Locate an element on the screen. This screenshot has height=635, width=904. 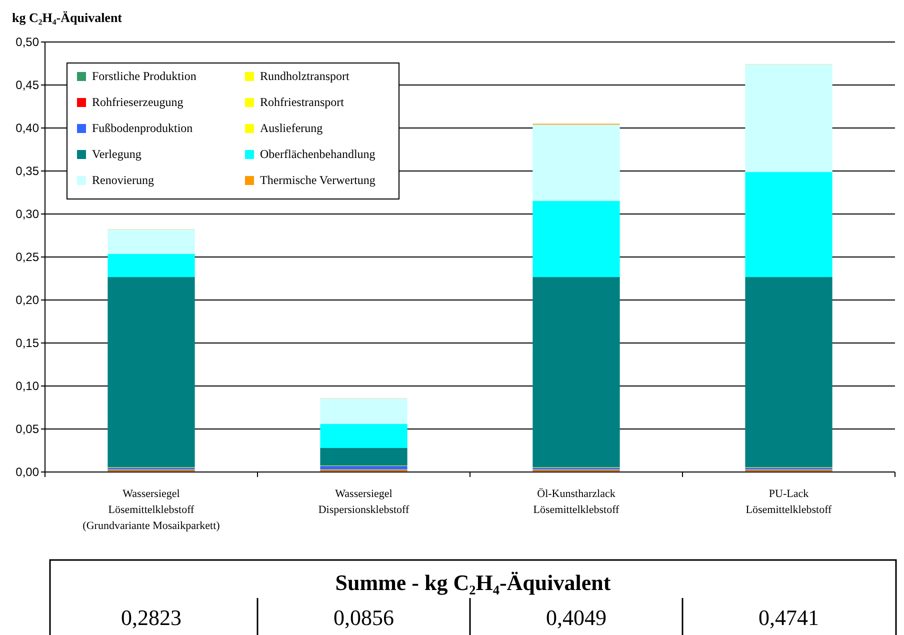
text: 0,0856 is located at coordinates (364, 617).